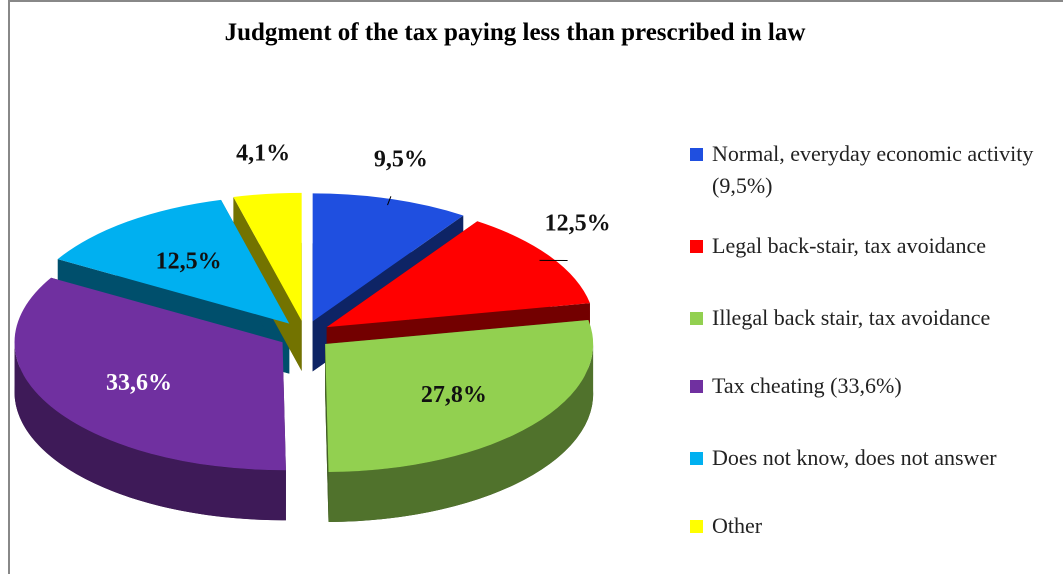 This screenshot has width=1063, height=574. What do you see at coordinates (401, 159) in the screenshot?
I see `data-label: 9,5%` at bounding box center [401, 159].